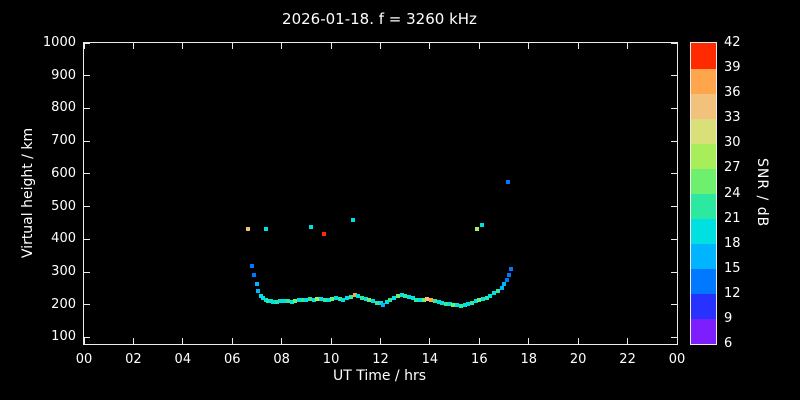 The image size is (800, 400). What do you see at coordinates (732, 268) in the screenshot?
I see `colorbar-tick-label: 15` at bounding box center [732, 268].